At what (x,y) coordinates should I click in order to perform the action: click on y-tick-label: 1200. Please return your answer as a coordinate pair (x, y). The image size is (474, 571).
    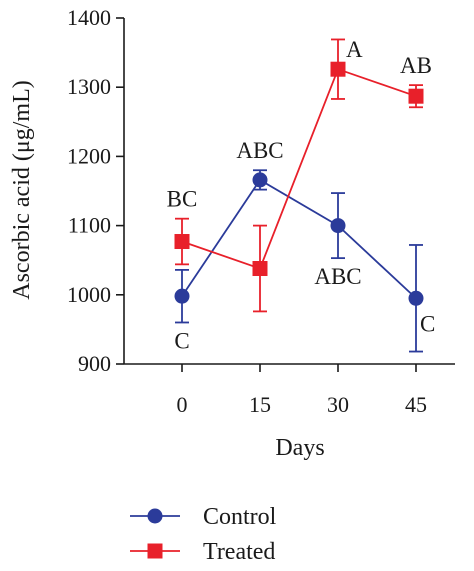
    Looking at the image, I should click on (89, 155).